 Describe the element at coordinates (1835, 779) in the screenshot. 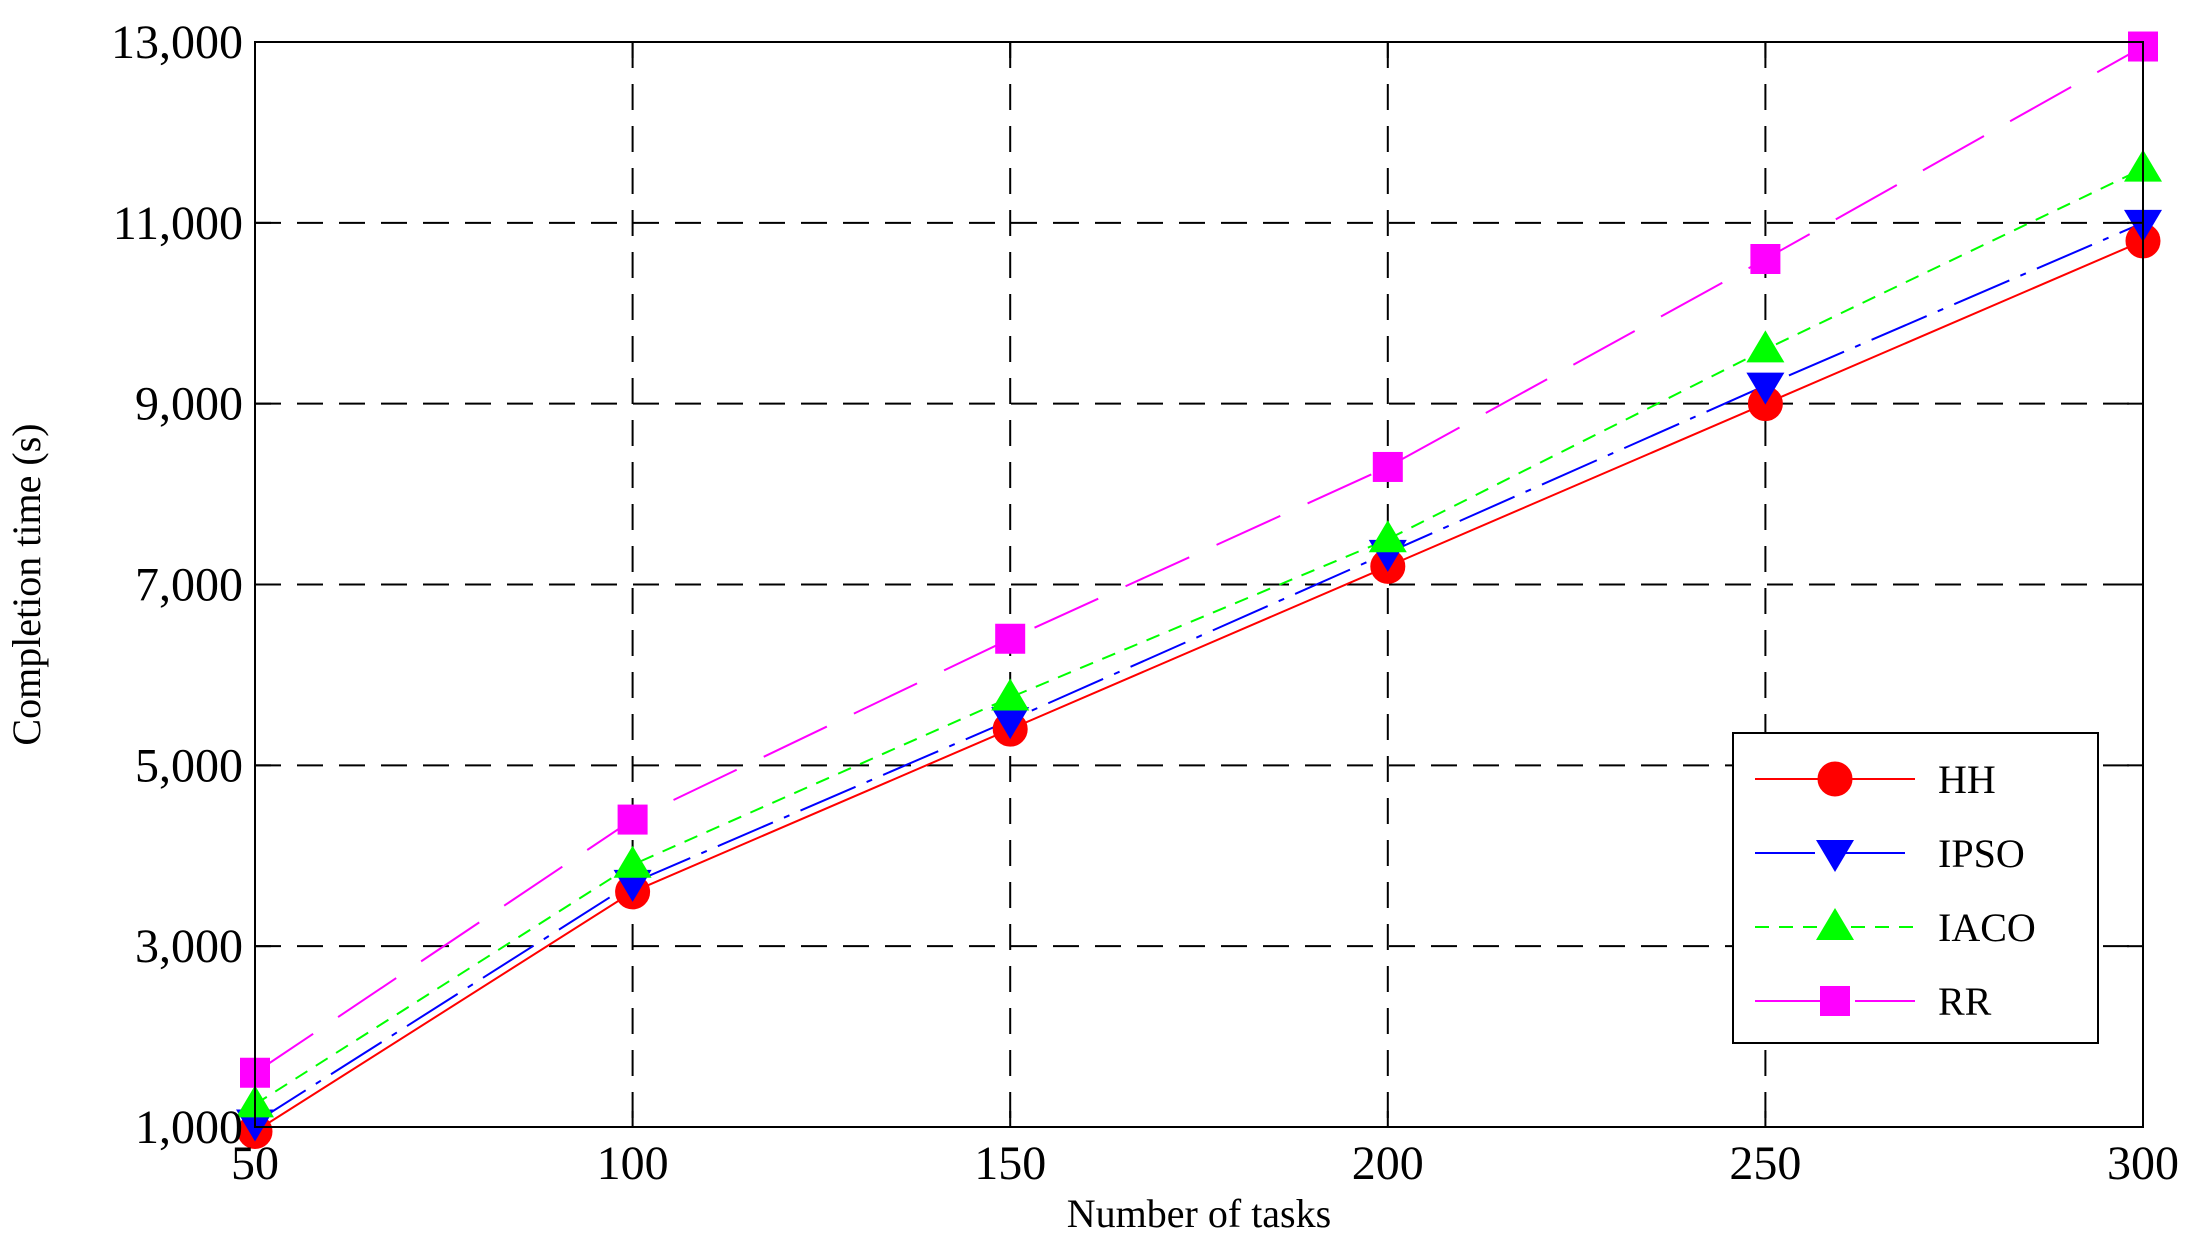

I see `legend-marker-hh` at that location.